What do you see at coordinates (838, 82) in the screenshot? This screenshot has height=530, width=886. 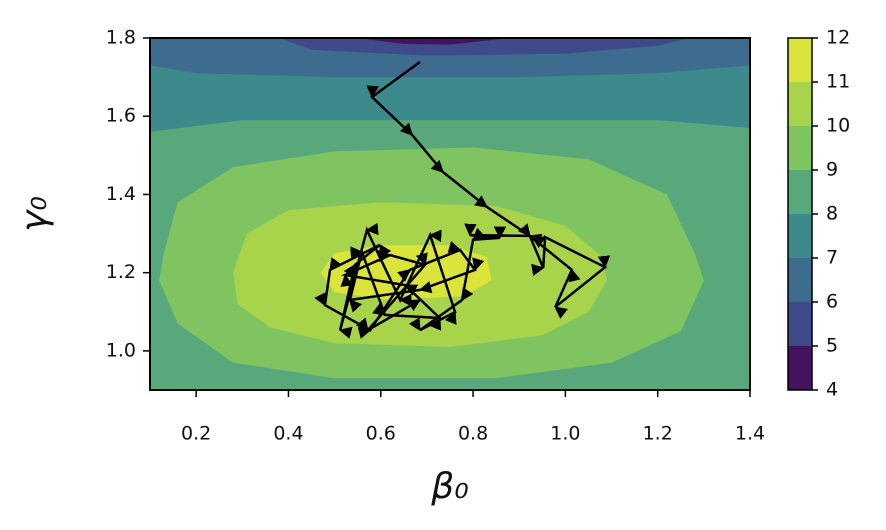 I see `colorbar-tick-label: 11` at bounding box center [838, 82].